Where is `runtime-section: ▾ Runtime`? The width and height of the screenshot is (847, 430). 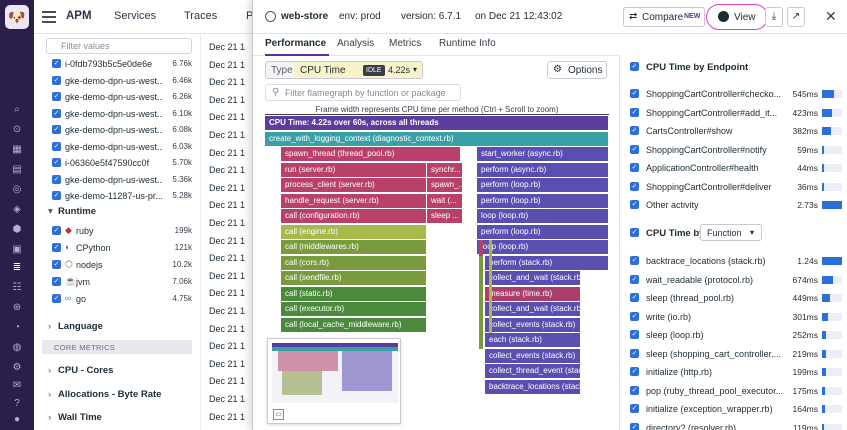
runtime-section: ▾ Runtime is located at coordinates (72, 211).